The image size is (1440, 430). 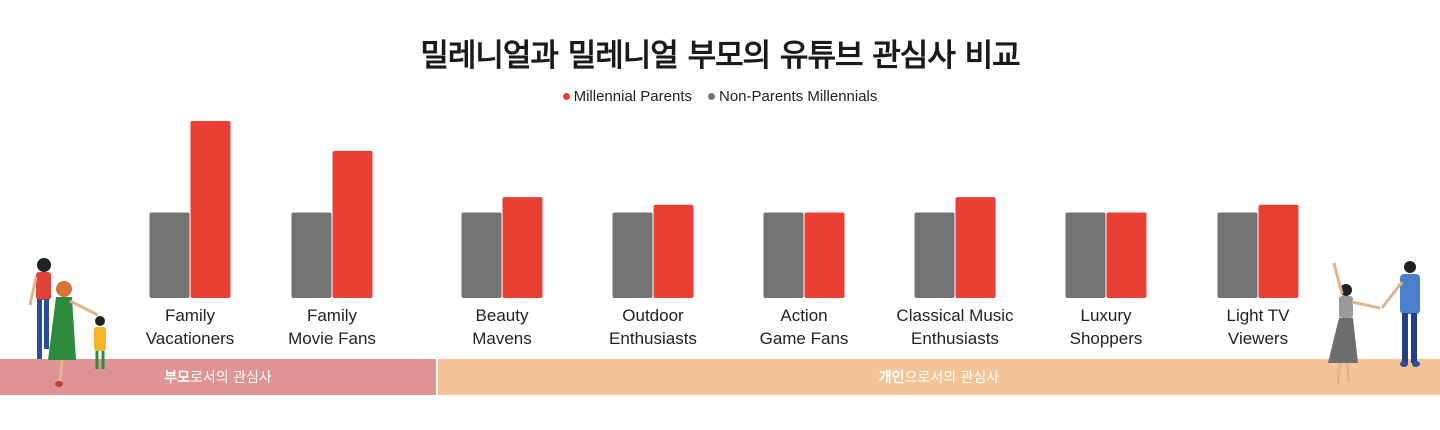 What do you see at coordinates (804, 327) in the screenshot?
I see `x-tick-label-4: Action Game Fans` at bounding box center [804, 327].